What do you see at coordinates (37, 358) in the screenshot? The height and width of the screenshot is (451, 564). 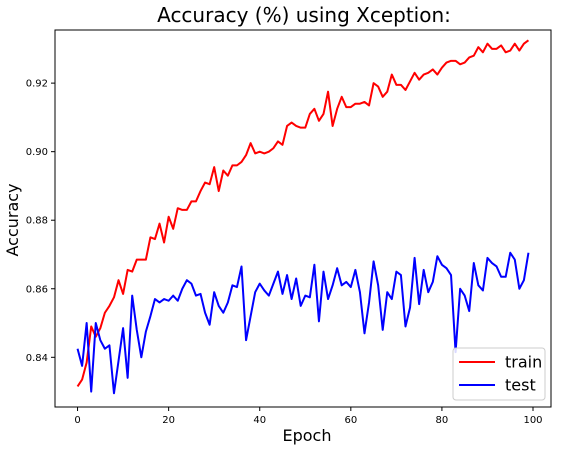 I see `y-tick-label: 0.84` at bounding box center [37, 358].